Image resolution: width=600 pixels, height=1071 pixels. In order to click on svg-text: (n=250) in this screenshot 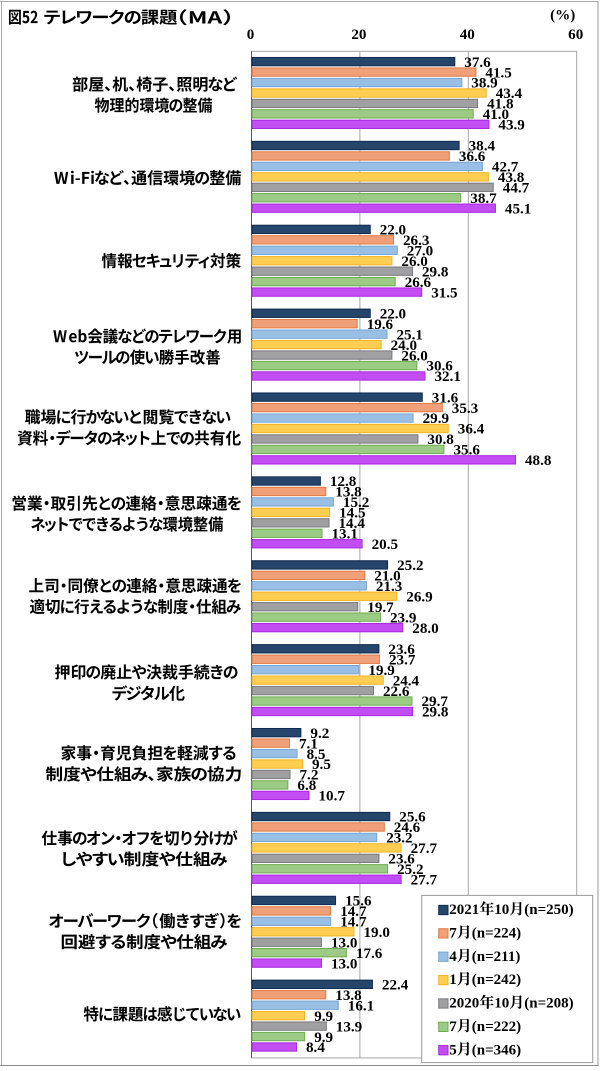, I will do `click(548, 910)`.